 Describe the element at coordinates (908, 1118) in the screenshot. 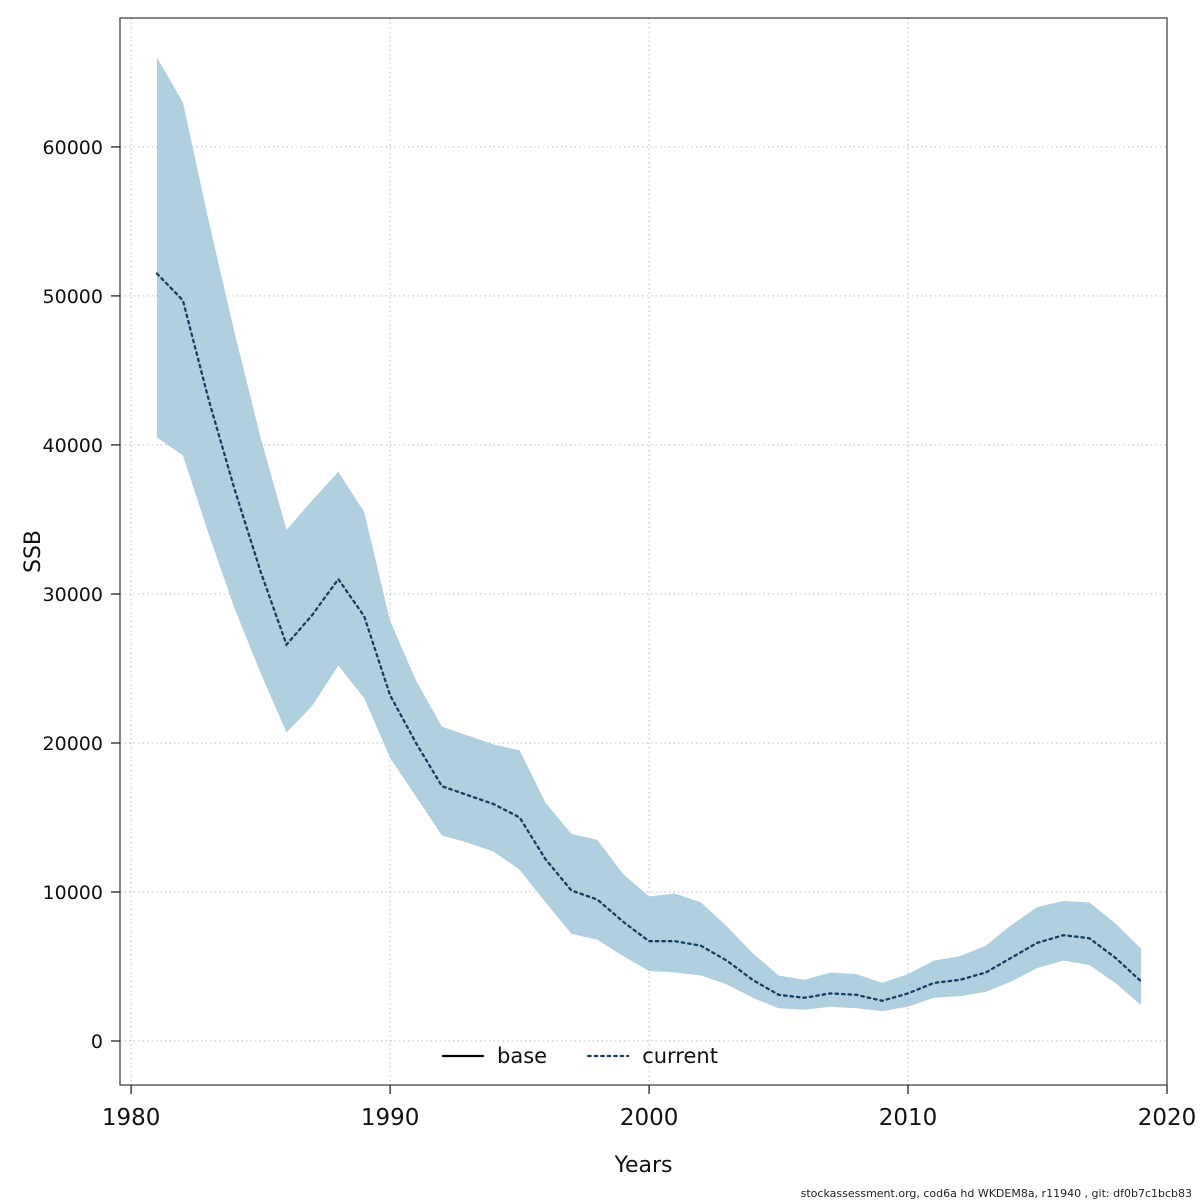

I see `x-tick-label: 2010` at that location.